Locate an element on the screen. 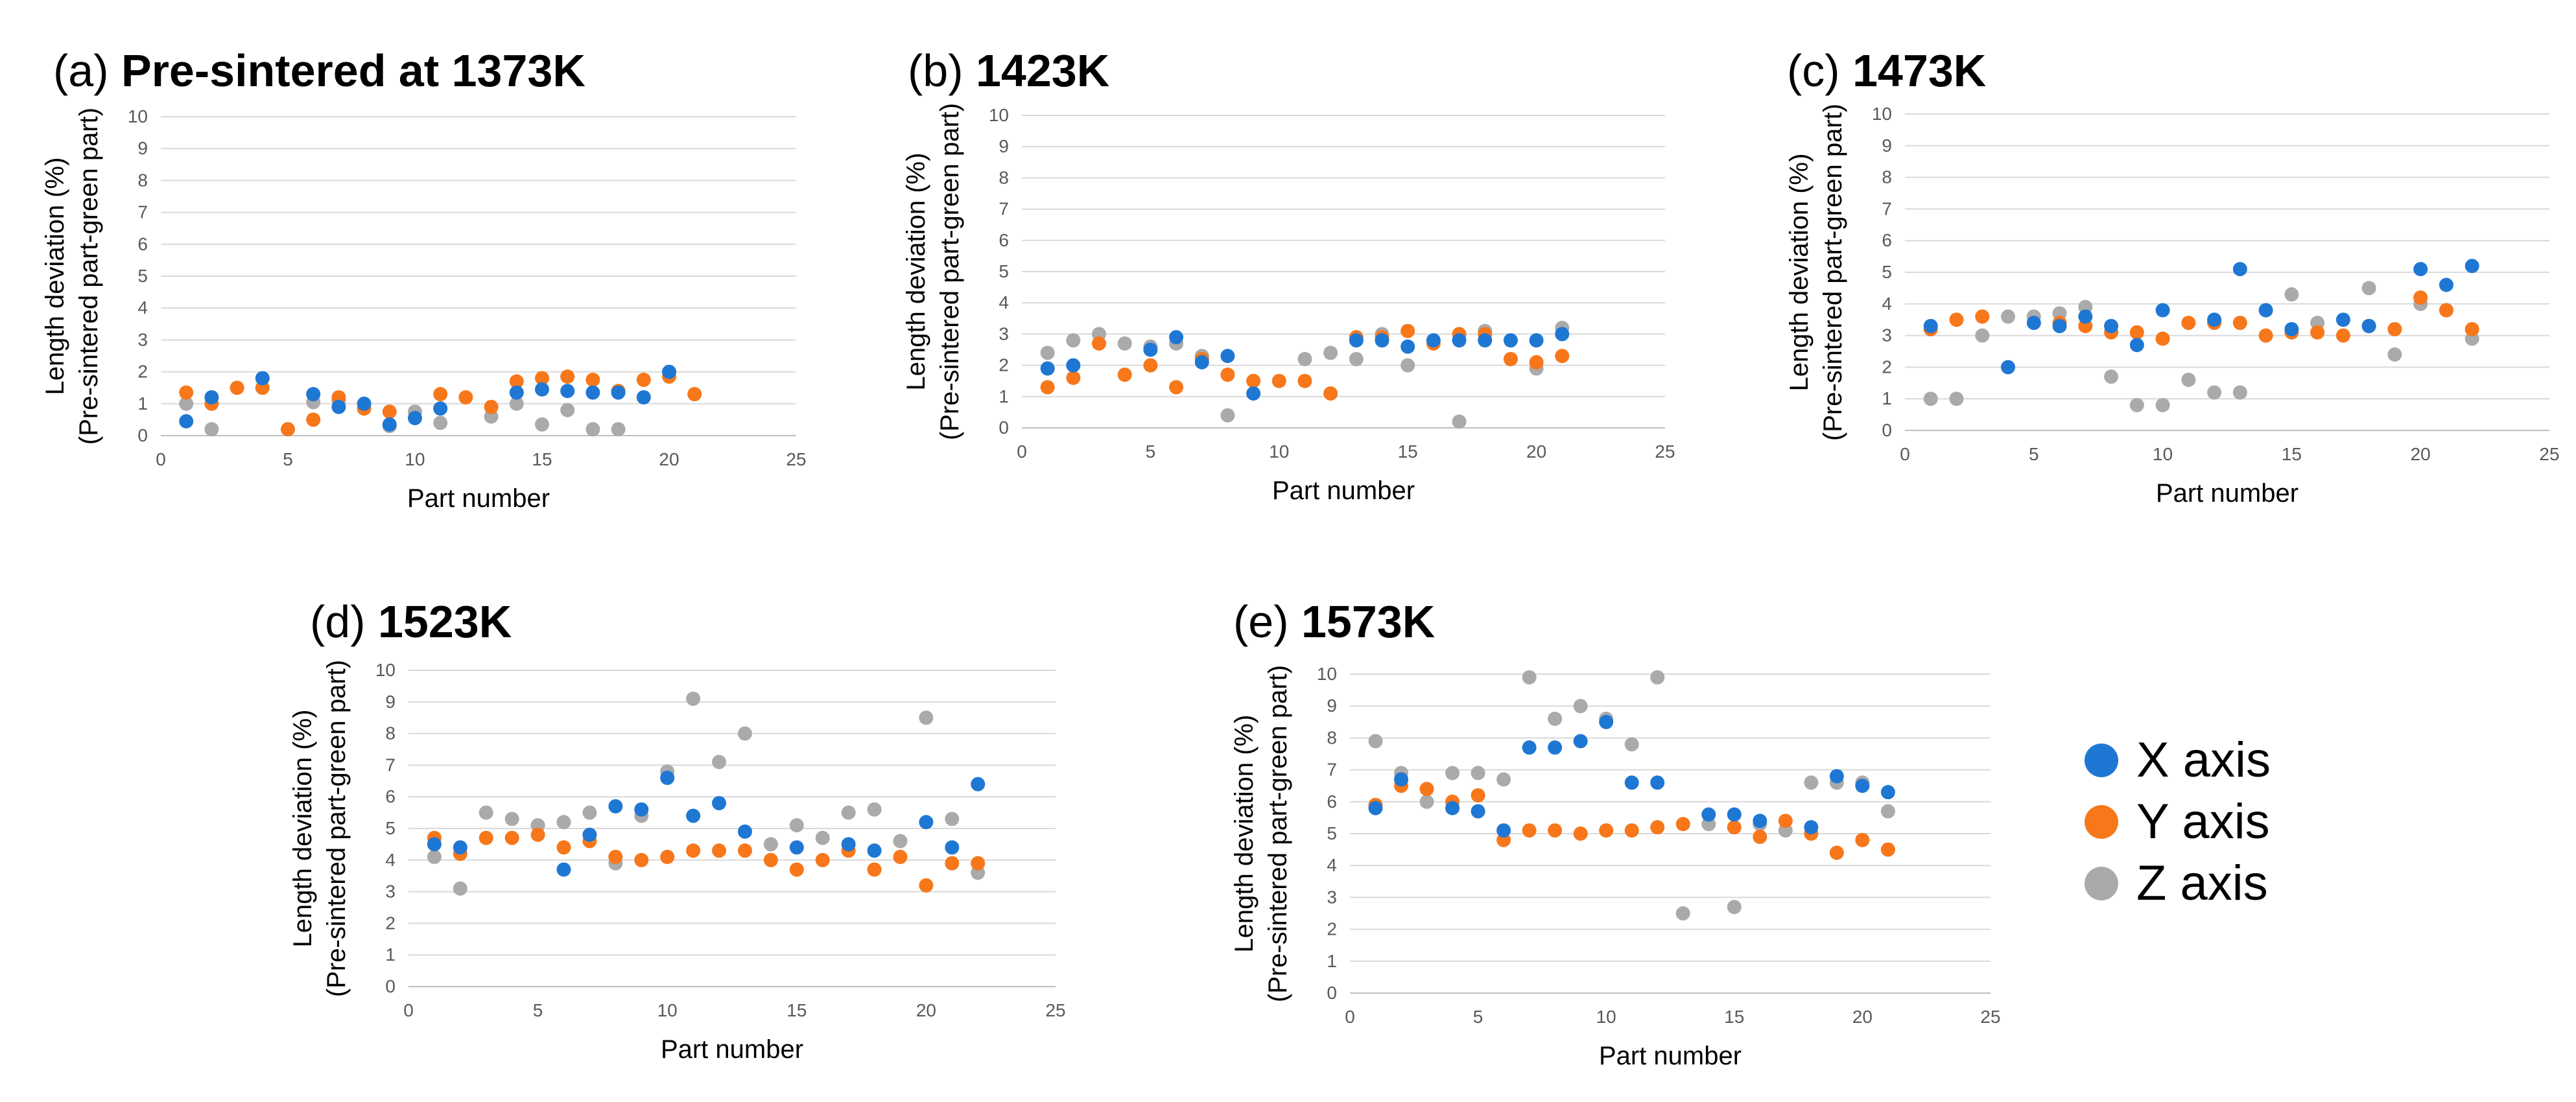  panel-temperature: 1423K is located at coordinates (1042, 70).